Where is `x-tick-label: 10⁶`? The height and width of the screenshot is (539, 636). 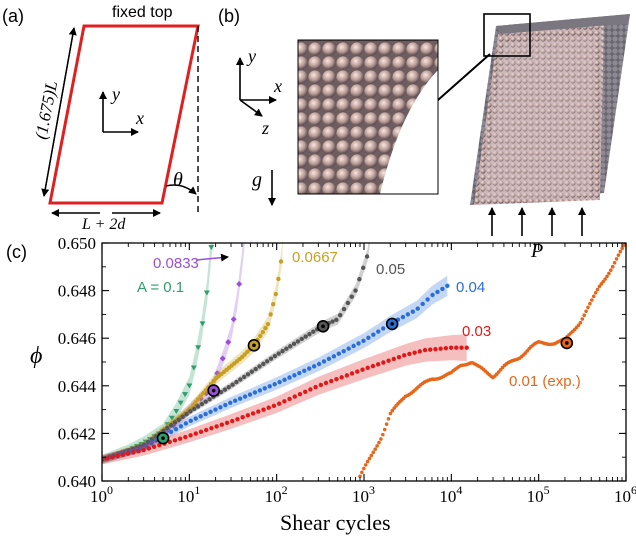 x-tick-label: 10⁶ is located at coordinates (625, 494).